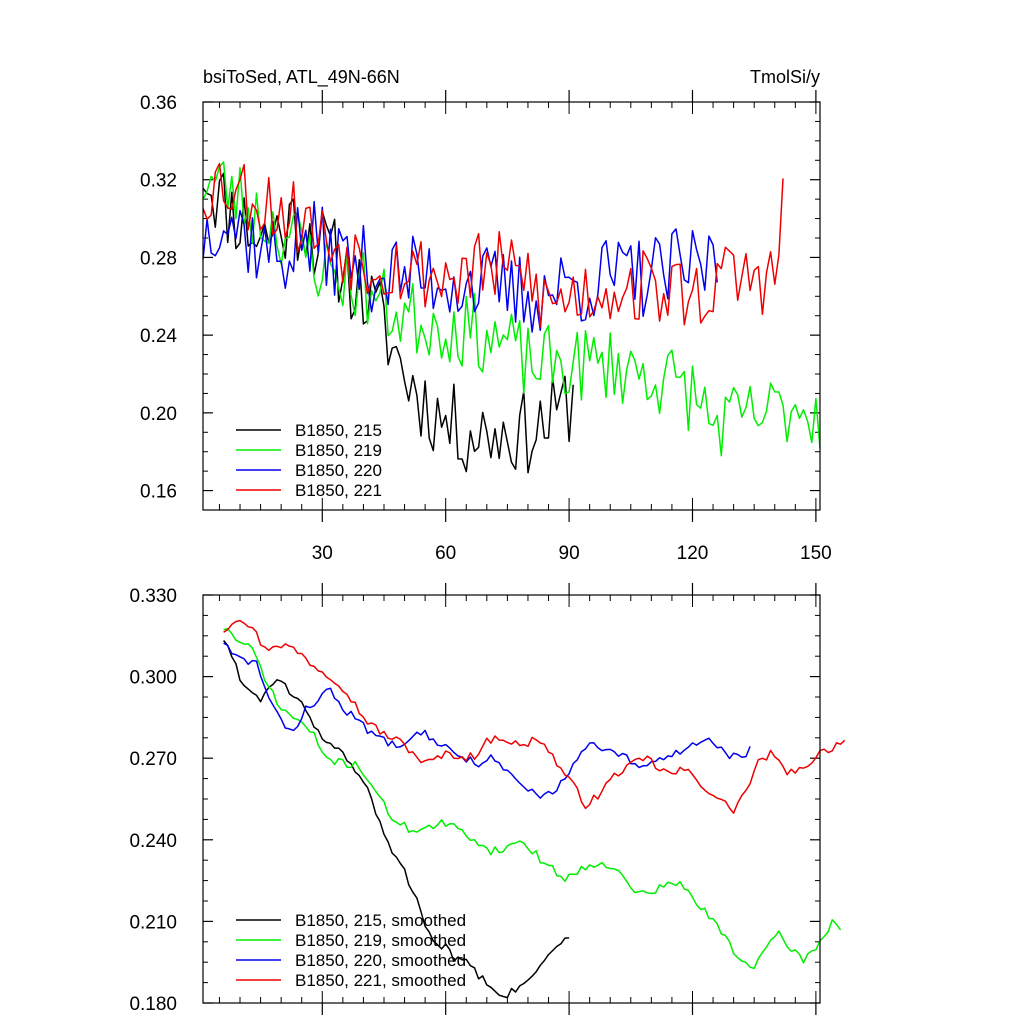  What do you see at coordinates (153, 678) in the screenshot?
I see `y-tick-label: 0.300` at bounding box center [153, 678].